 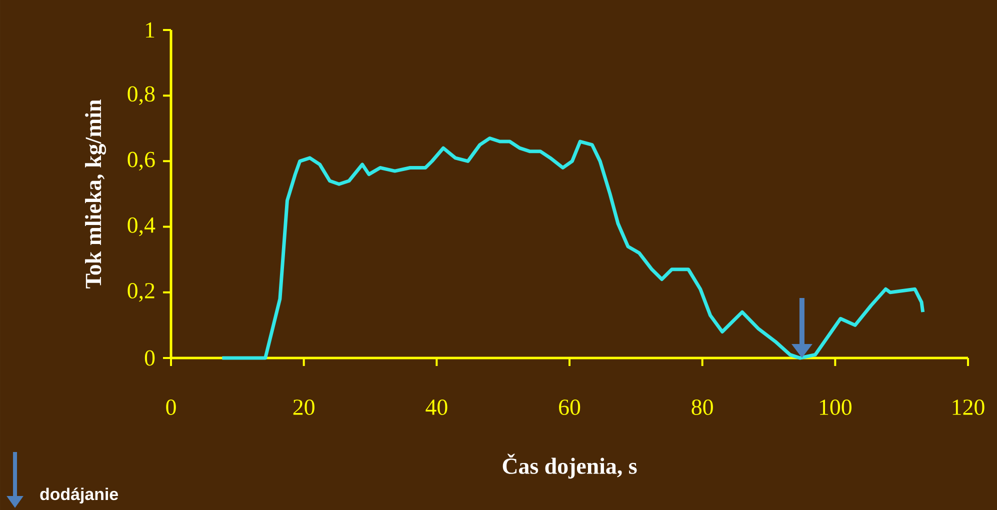 What do you see at coordinates (141, 95) in the screenshot?
I see `y-tick-label: 0,8` at bounding box center [141, 95].